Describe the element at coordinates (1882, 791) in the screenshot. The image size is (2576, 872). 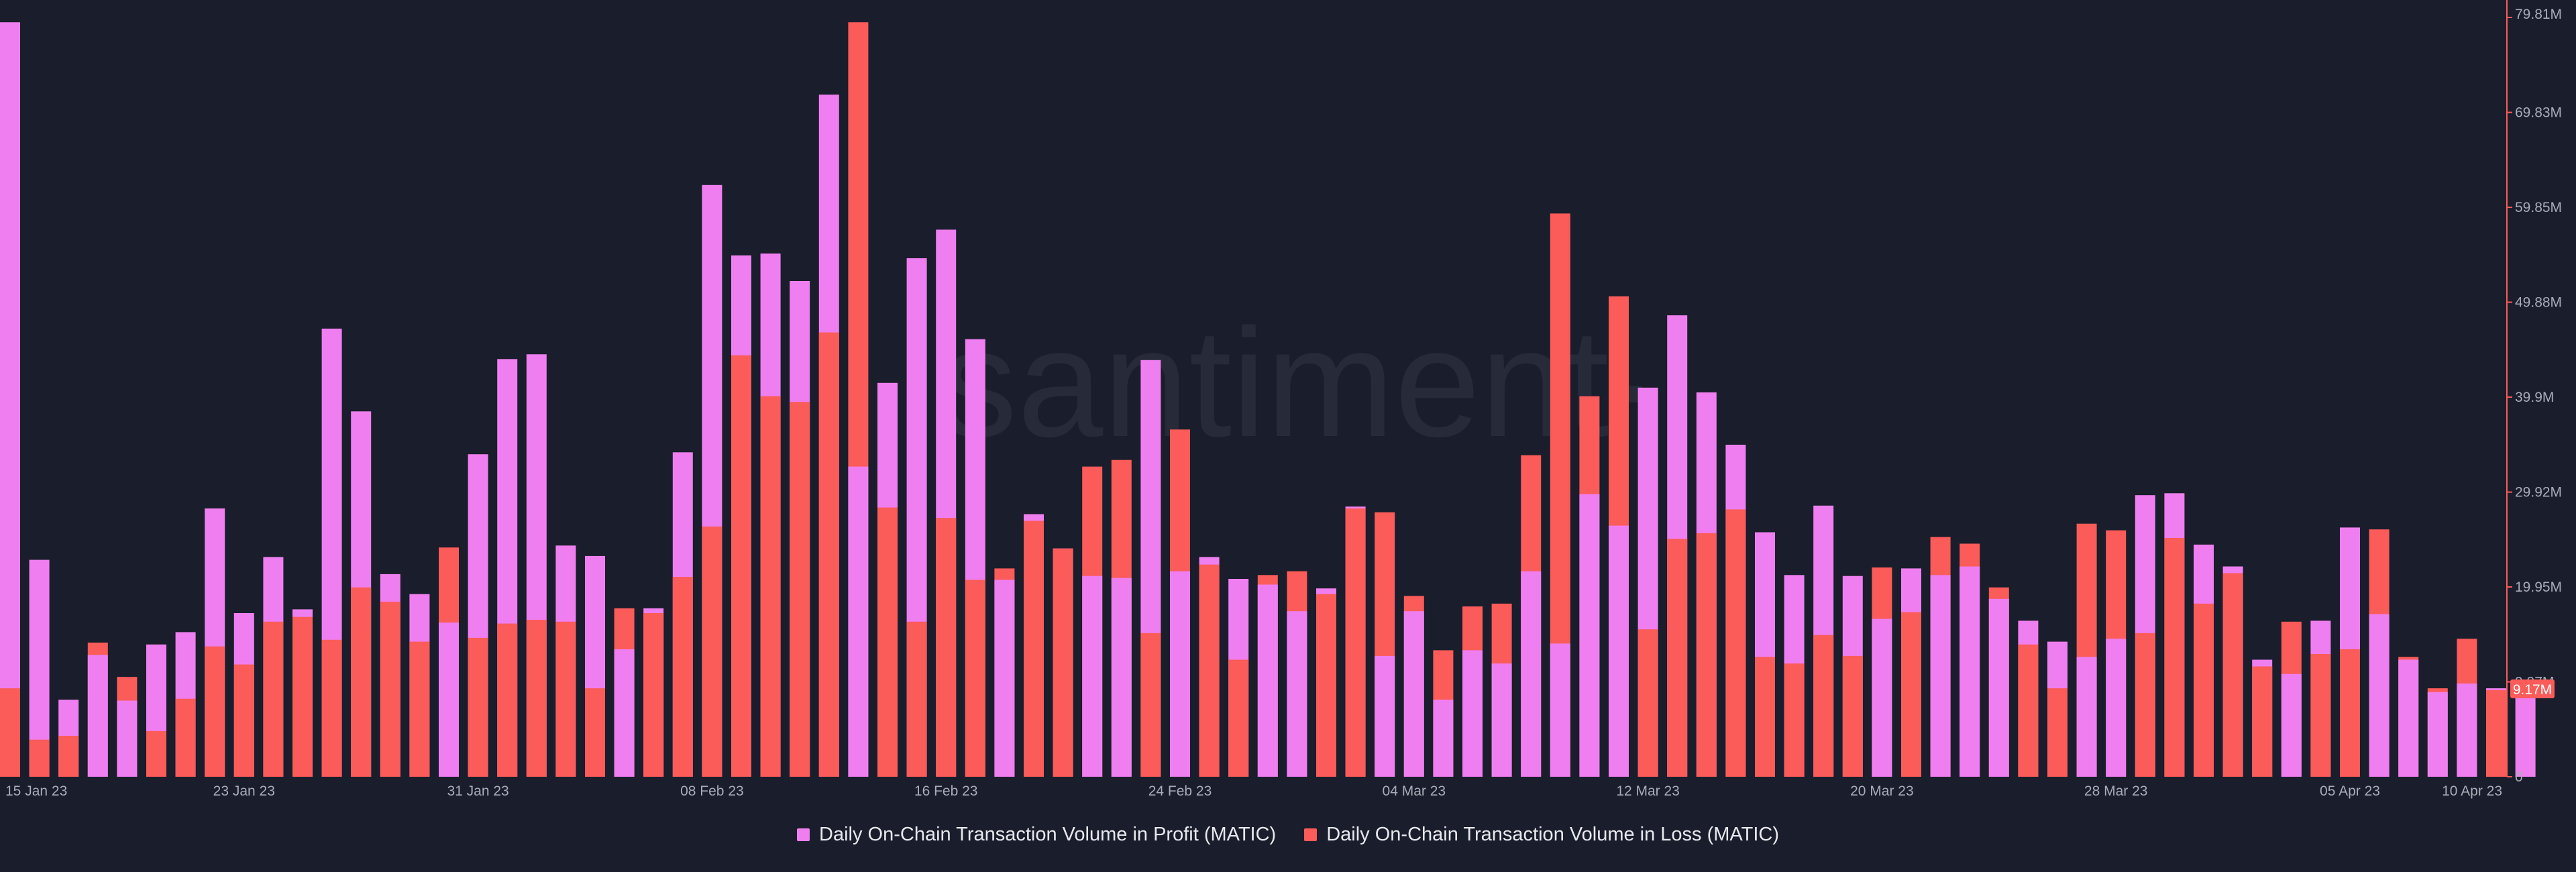
I see `x-tick-label-8: 20 Mar 23` at that location.